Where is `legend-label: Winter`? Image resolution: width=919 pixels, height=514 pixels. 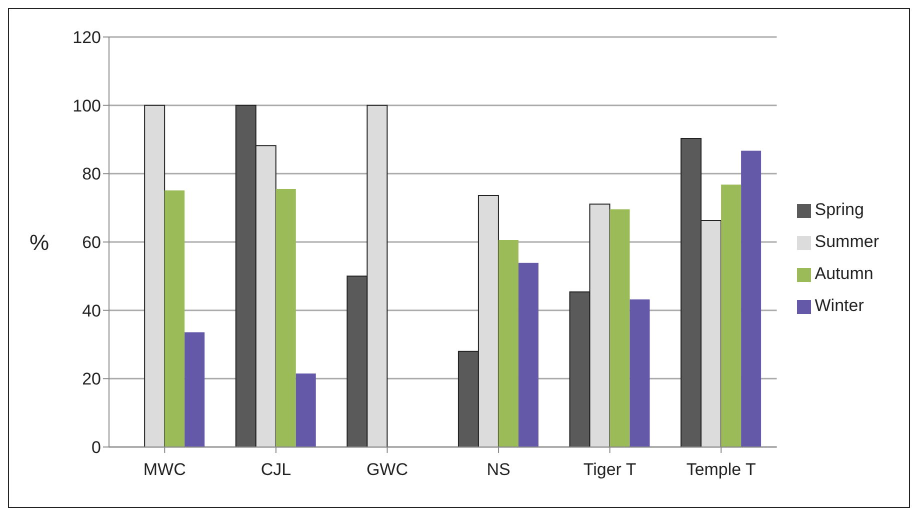 legend-label: Winter is located at coordinates (839, 305).